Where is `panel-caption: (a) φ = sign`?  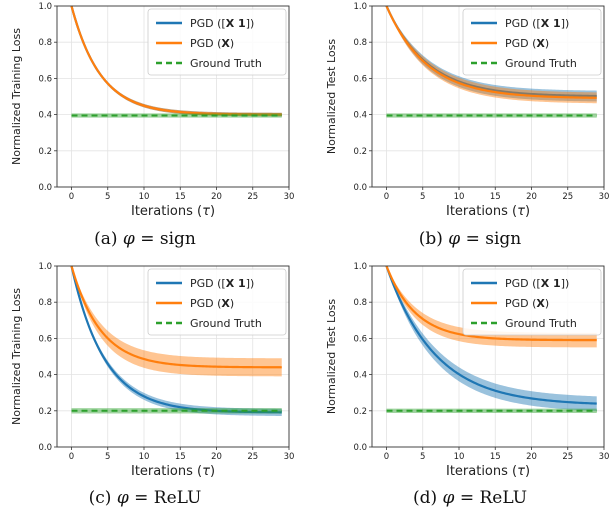 panel-caption: (a) φ = sign is located at coordinates (145, 239).